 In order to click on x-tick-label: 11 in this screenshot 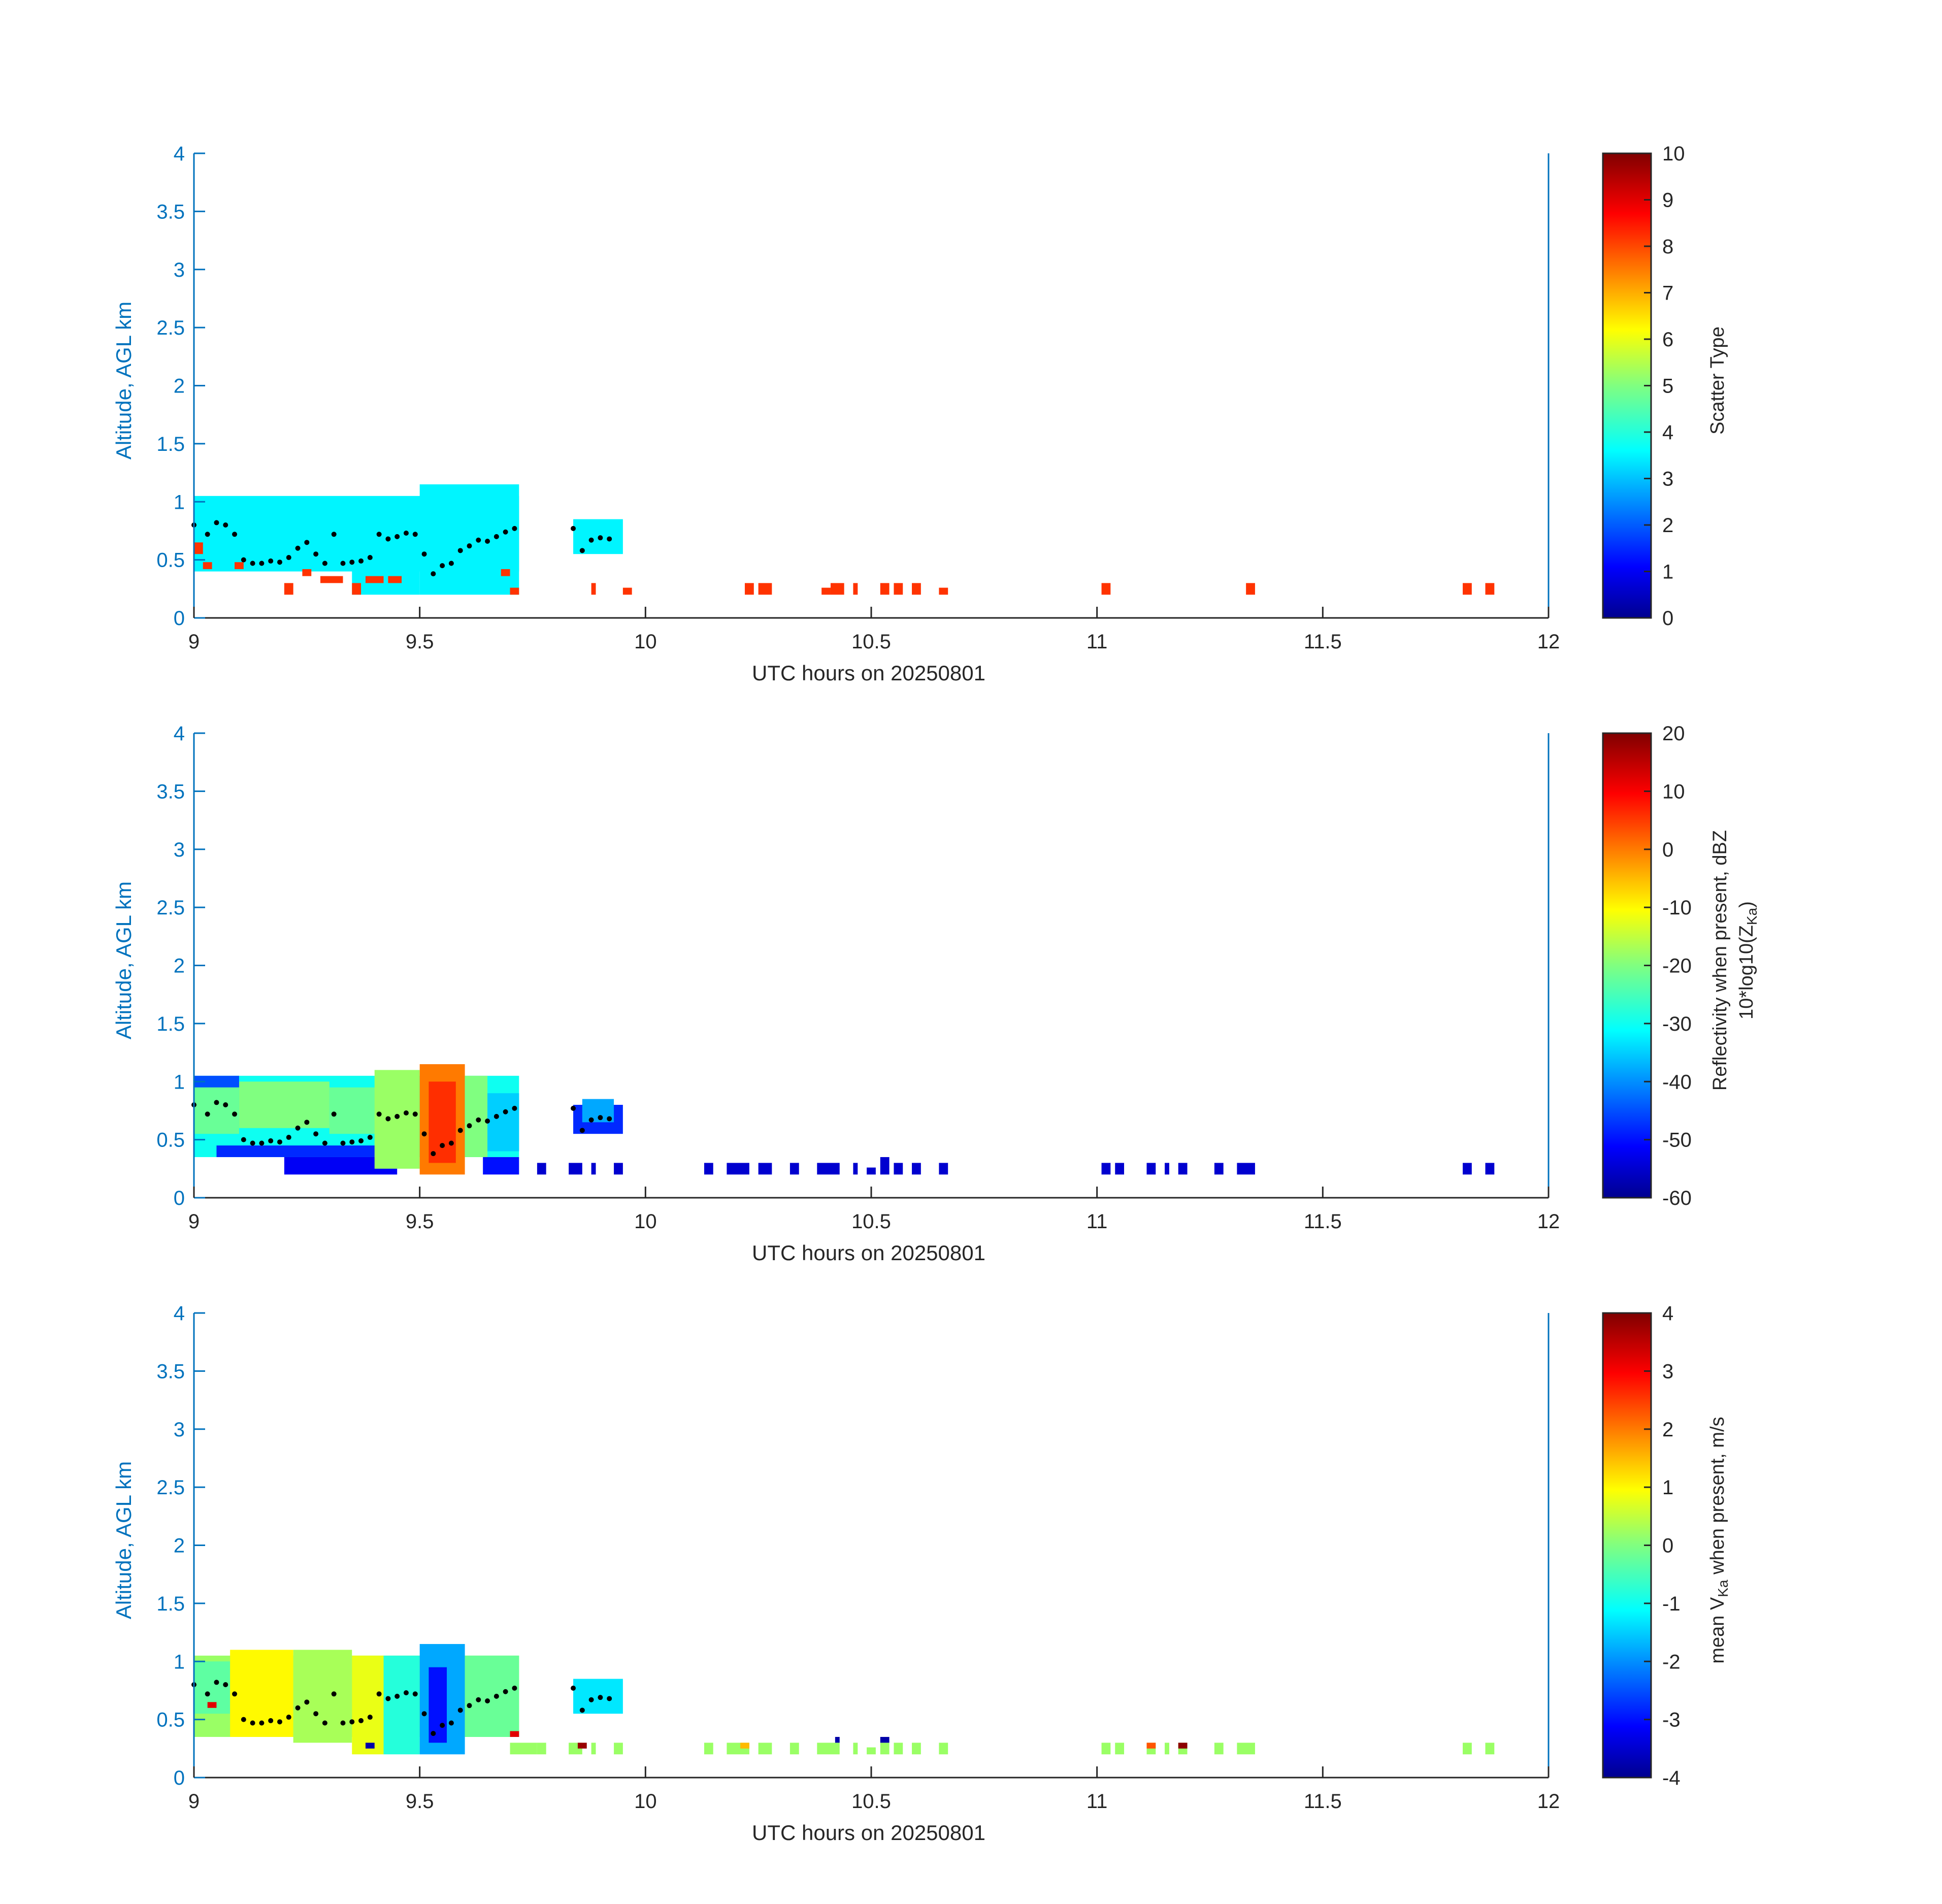, I will do `click(1097, 642)`.